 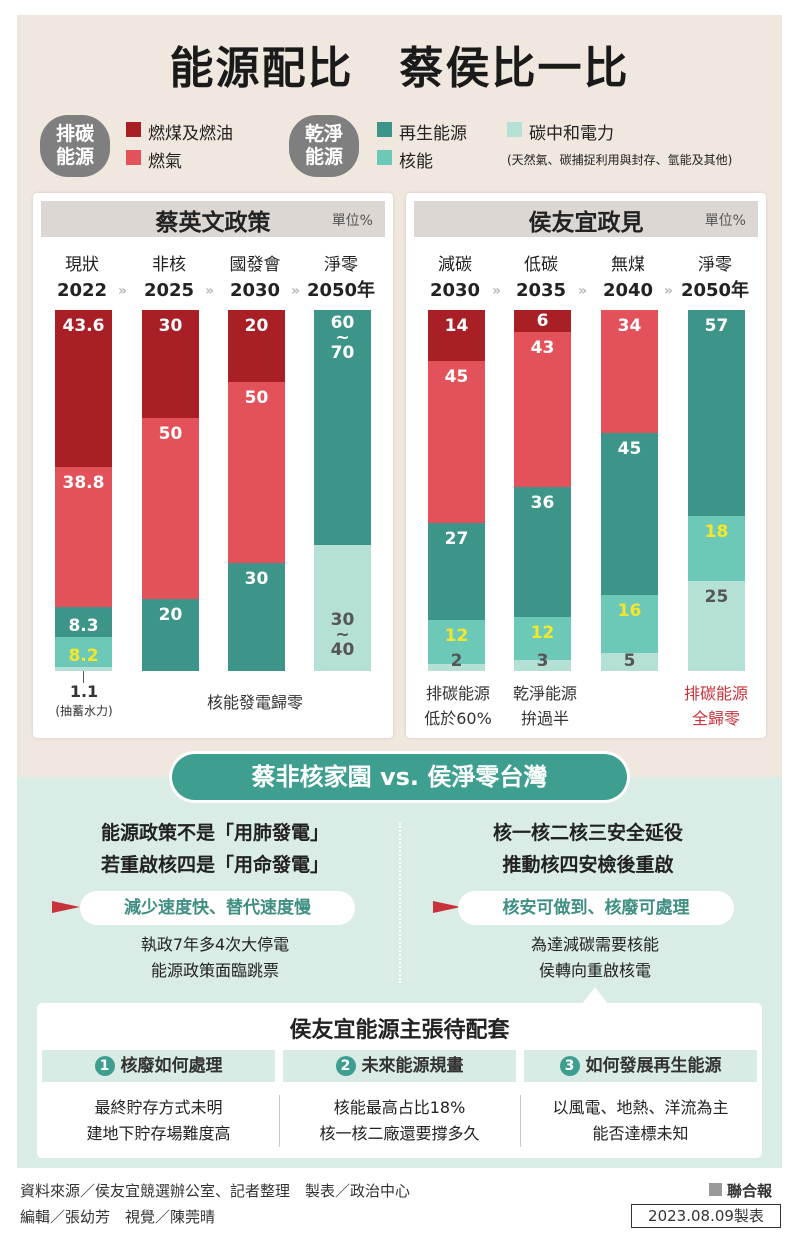 I want to click on tsai-unit: 單位%, so click(x=352, y=221).